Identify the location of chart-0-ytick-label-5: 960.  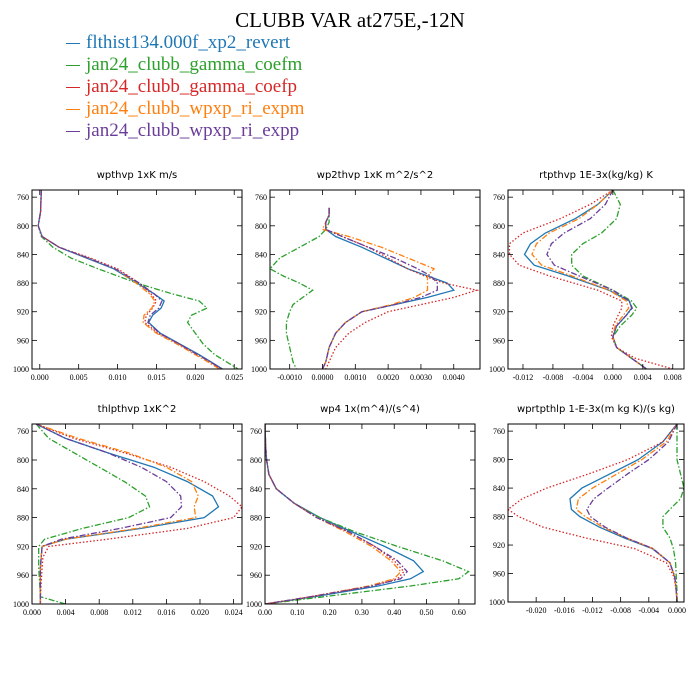
(23, 340).